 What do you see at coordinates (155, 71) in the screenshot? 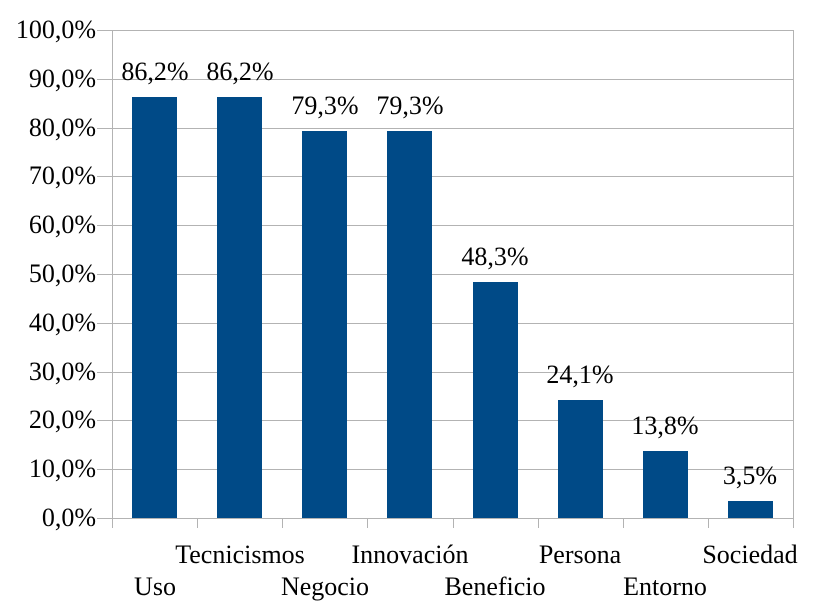
I see `value-label-uso: 86,2%` at bounding box center [155, 71].